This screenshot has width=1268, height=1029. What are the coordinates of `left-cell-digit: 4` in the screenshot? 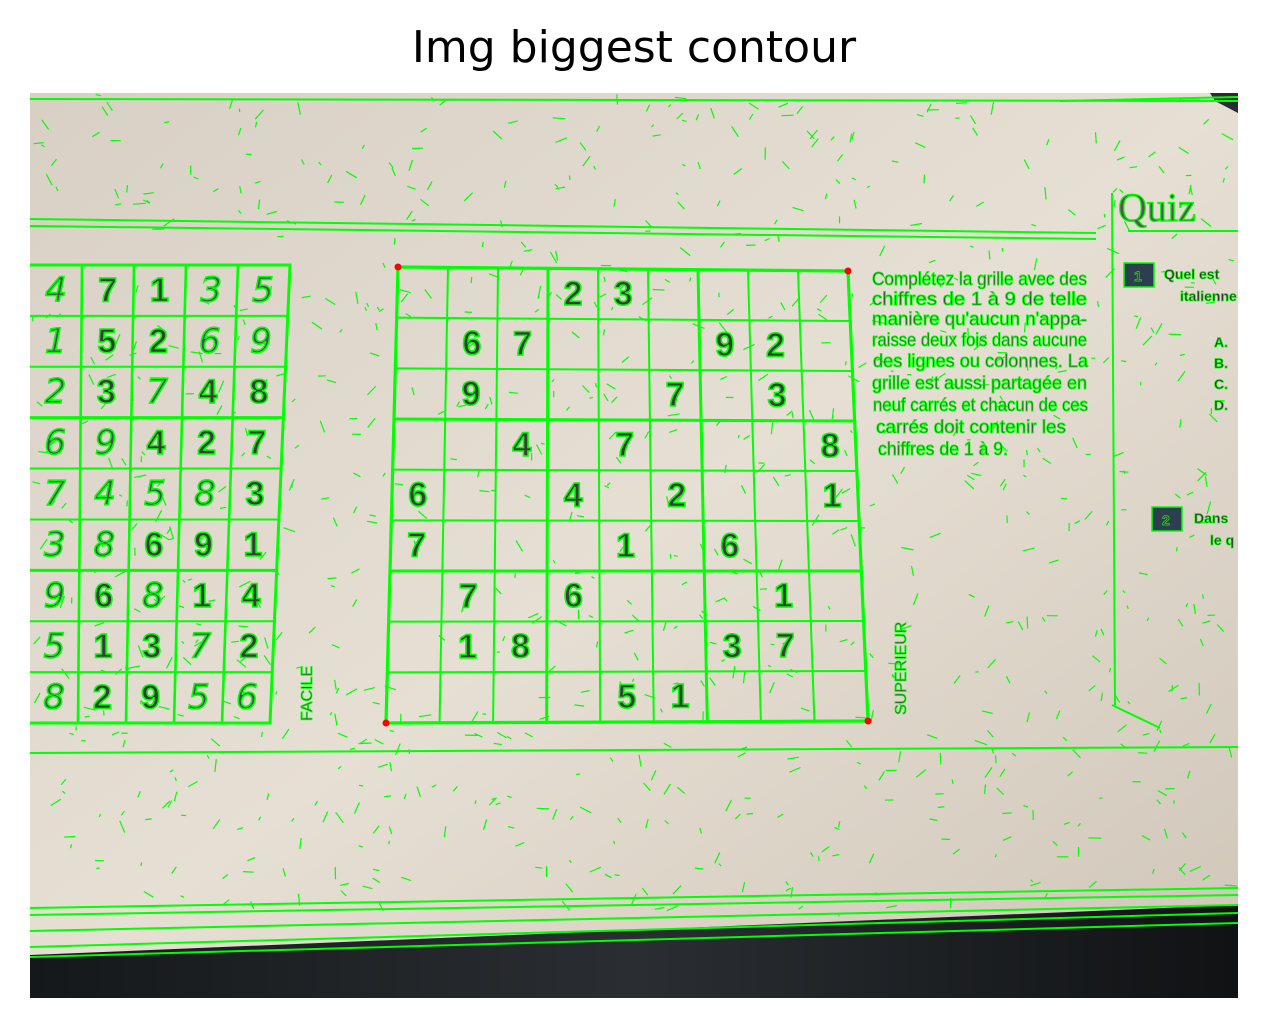 It's located at (156, 443).